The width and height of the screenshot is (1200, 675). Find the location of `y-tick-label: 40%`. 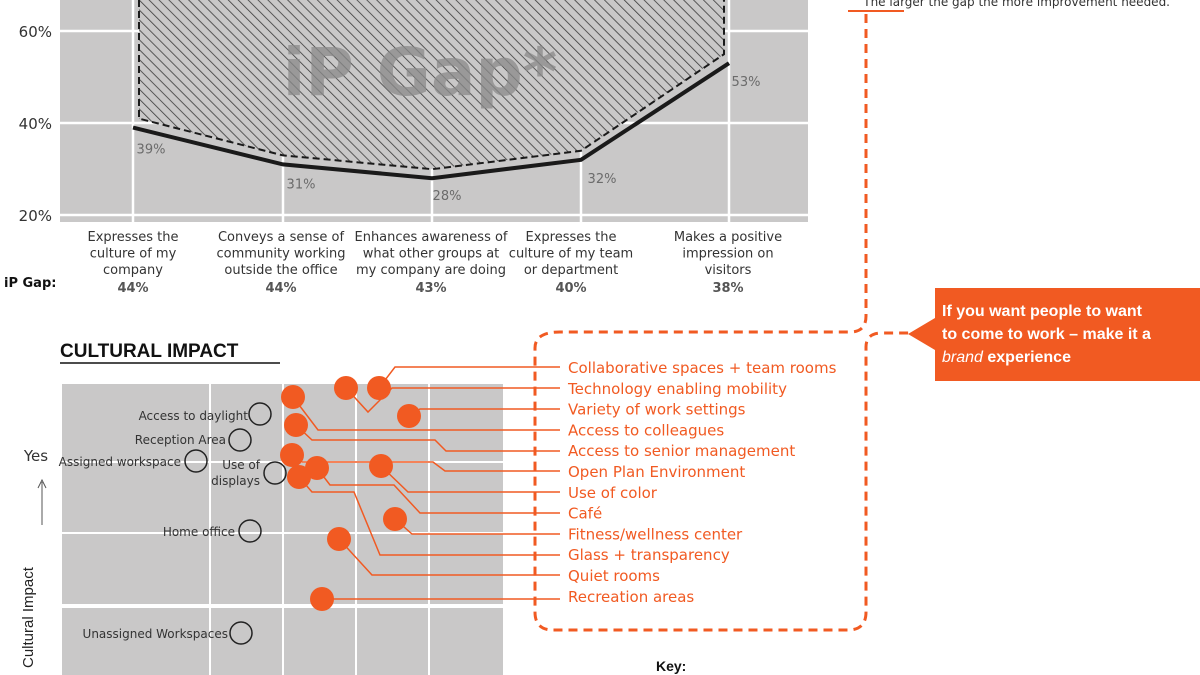

y-tick-label: 40% is located at coordinates (35, 124).